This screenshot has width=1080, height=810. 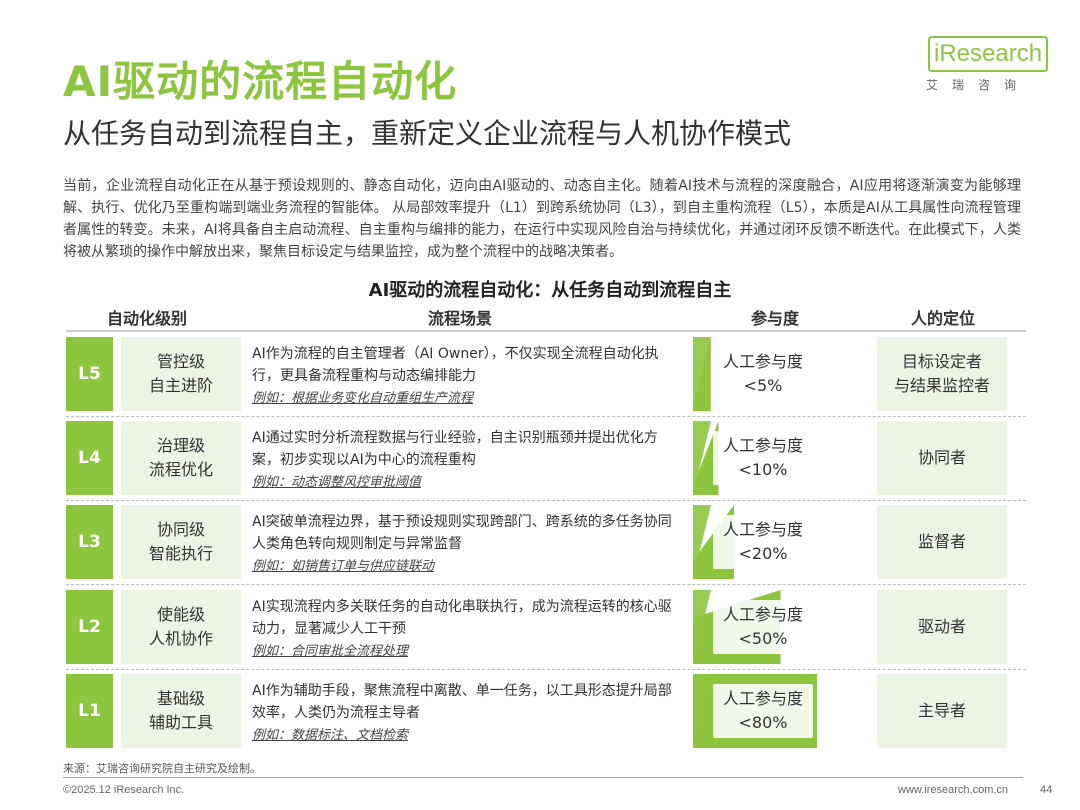 What do you see at coordinates (941, 385) in the screenshot?
I see `role-line-2: 与结果监控者` at bounding box center [941, 385].